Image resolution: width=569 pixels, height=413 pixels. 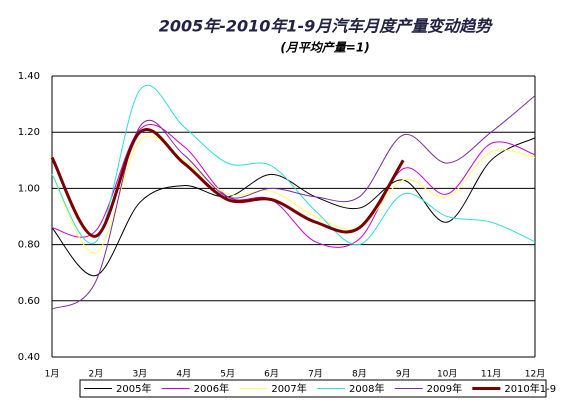 What do you see at coordinates (211, 388) in the screenshot?
I see `legend-label: 2006年` at bounding box center [211, 388].